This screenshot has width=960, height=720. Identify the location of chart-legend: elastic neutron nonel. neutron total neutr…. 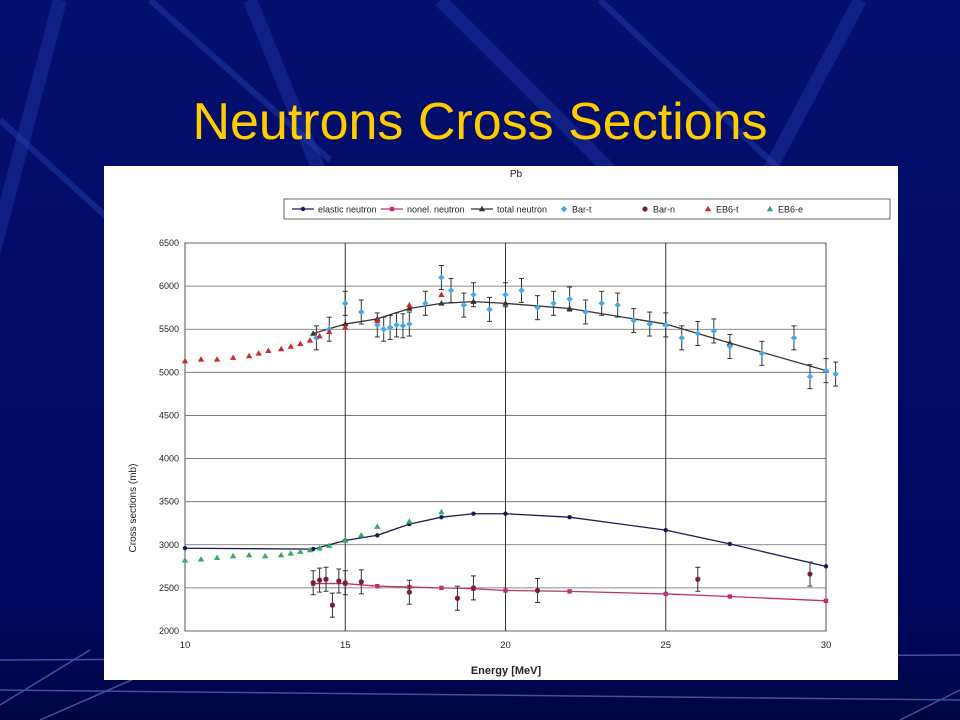
(587, 209).